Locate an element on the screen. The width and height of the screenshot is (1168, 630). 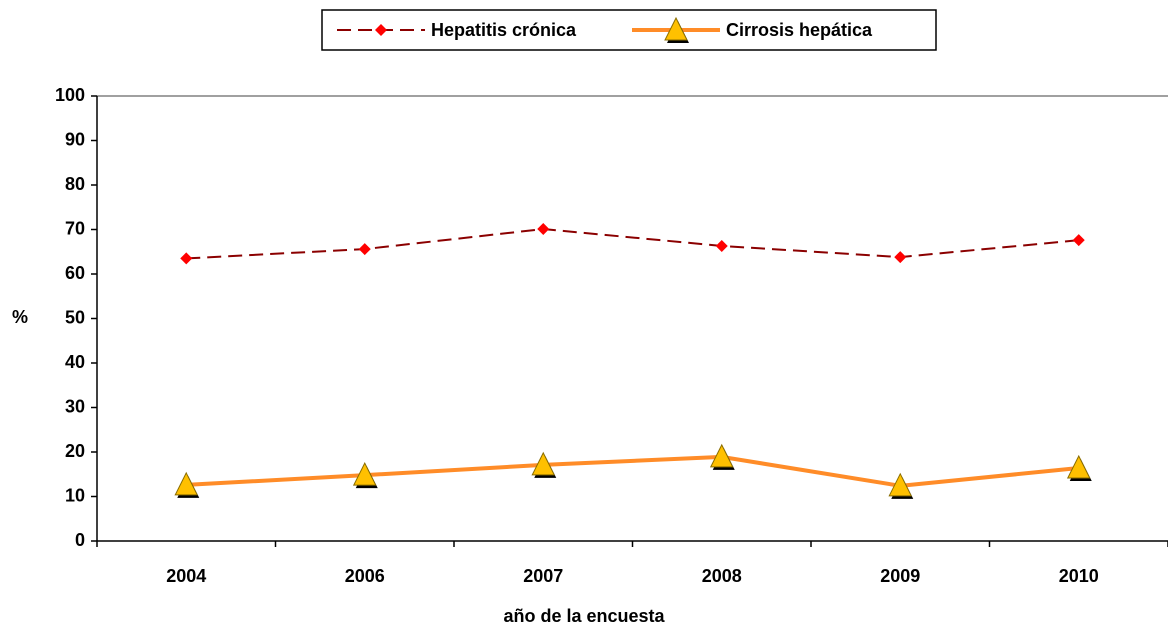
y-tick-label: 90 is located at coordinates (75, 139).